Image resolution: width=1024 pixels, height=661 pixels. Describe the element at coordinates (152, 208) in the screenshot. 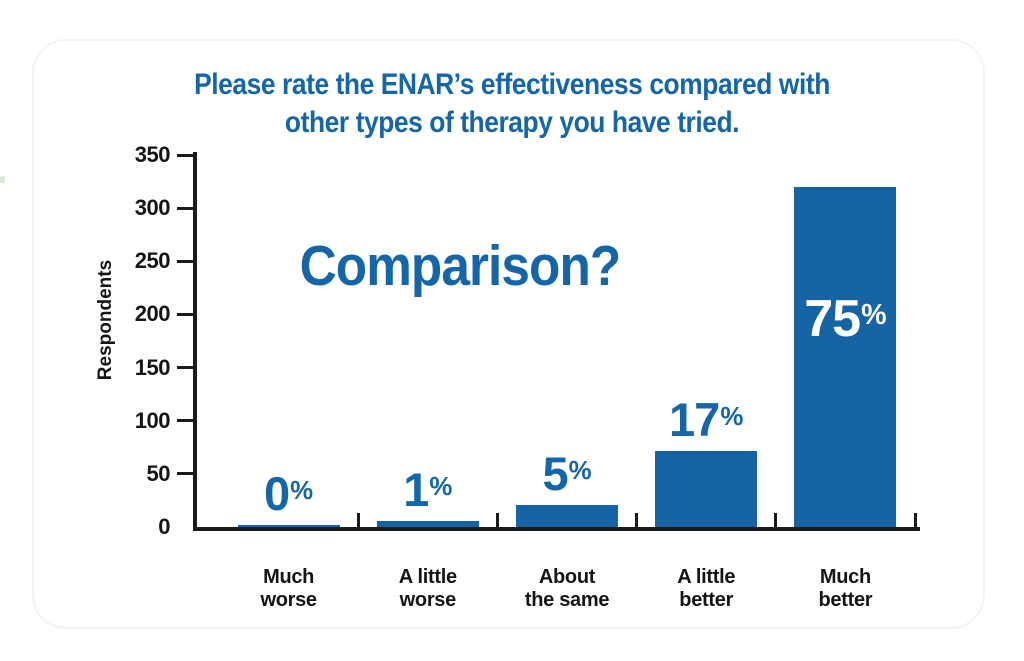

I see `y-tick-label: 300` at that location.